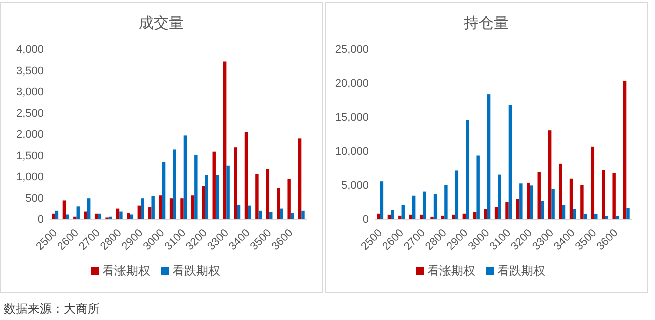  What do you see at coordinates (30, 135) in the screenshot?
I see `y-tick-label: 2,000` at bounding box center [30, 135].